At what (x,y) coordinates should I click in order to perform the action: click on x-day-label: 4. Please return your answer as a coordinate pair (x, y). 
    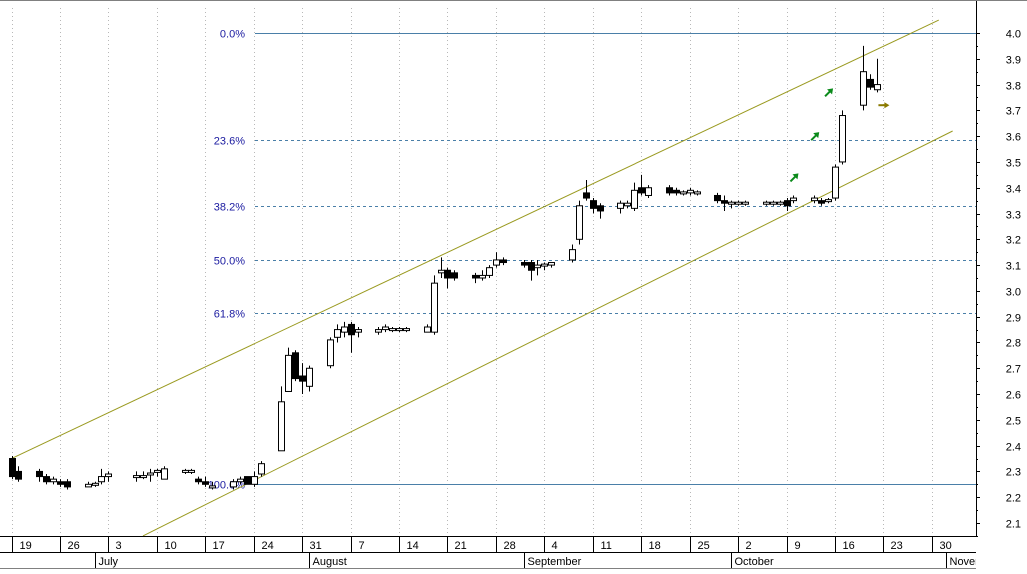
    Looking at the image, I should click on (555, 546).